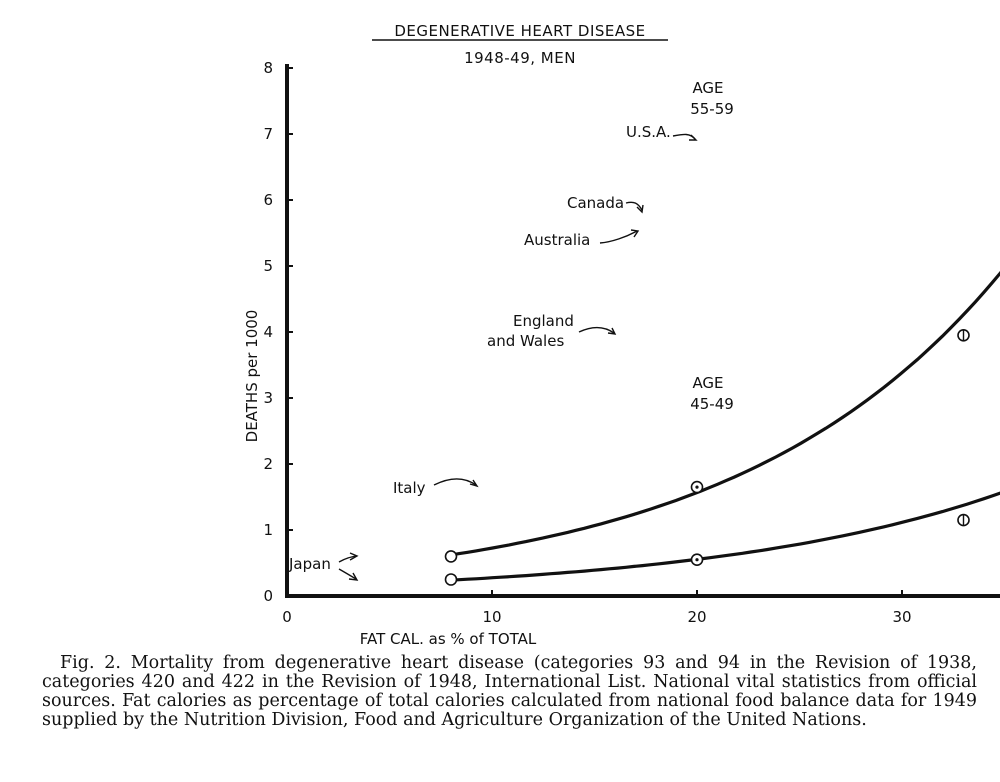 The height and width of the screenshot is (782, 1000). Describe the element at coordinates (712, 404) in the screenshot. I see `series-label-45-49-line2: 45-49` at that location.